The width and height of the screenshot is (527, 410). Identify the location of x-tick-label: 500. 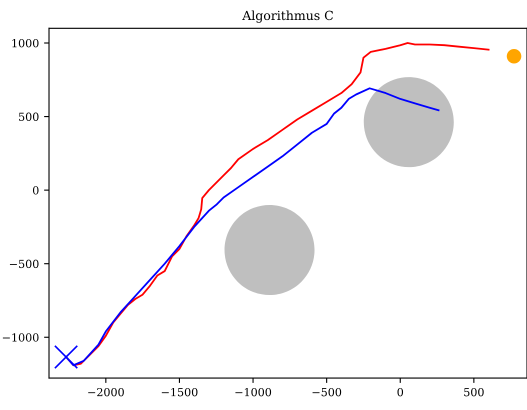
(474, 392).